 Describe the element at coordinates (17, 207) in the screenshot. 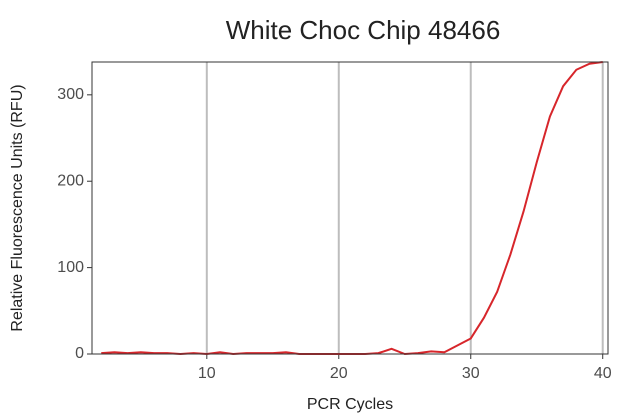

I see `y-axis-label: Relative Fluorescence Units (RFU)` at that location.